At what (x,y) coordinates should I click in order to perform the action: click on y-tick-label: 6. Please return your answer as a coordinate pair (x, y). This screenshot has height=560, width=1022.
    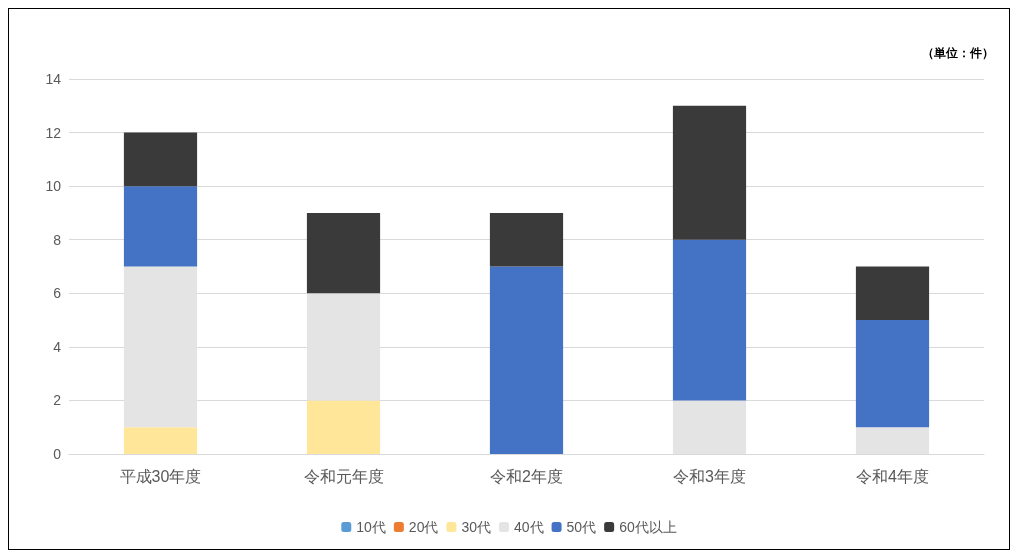
    Looking at the image, I should click on (57, 293).